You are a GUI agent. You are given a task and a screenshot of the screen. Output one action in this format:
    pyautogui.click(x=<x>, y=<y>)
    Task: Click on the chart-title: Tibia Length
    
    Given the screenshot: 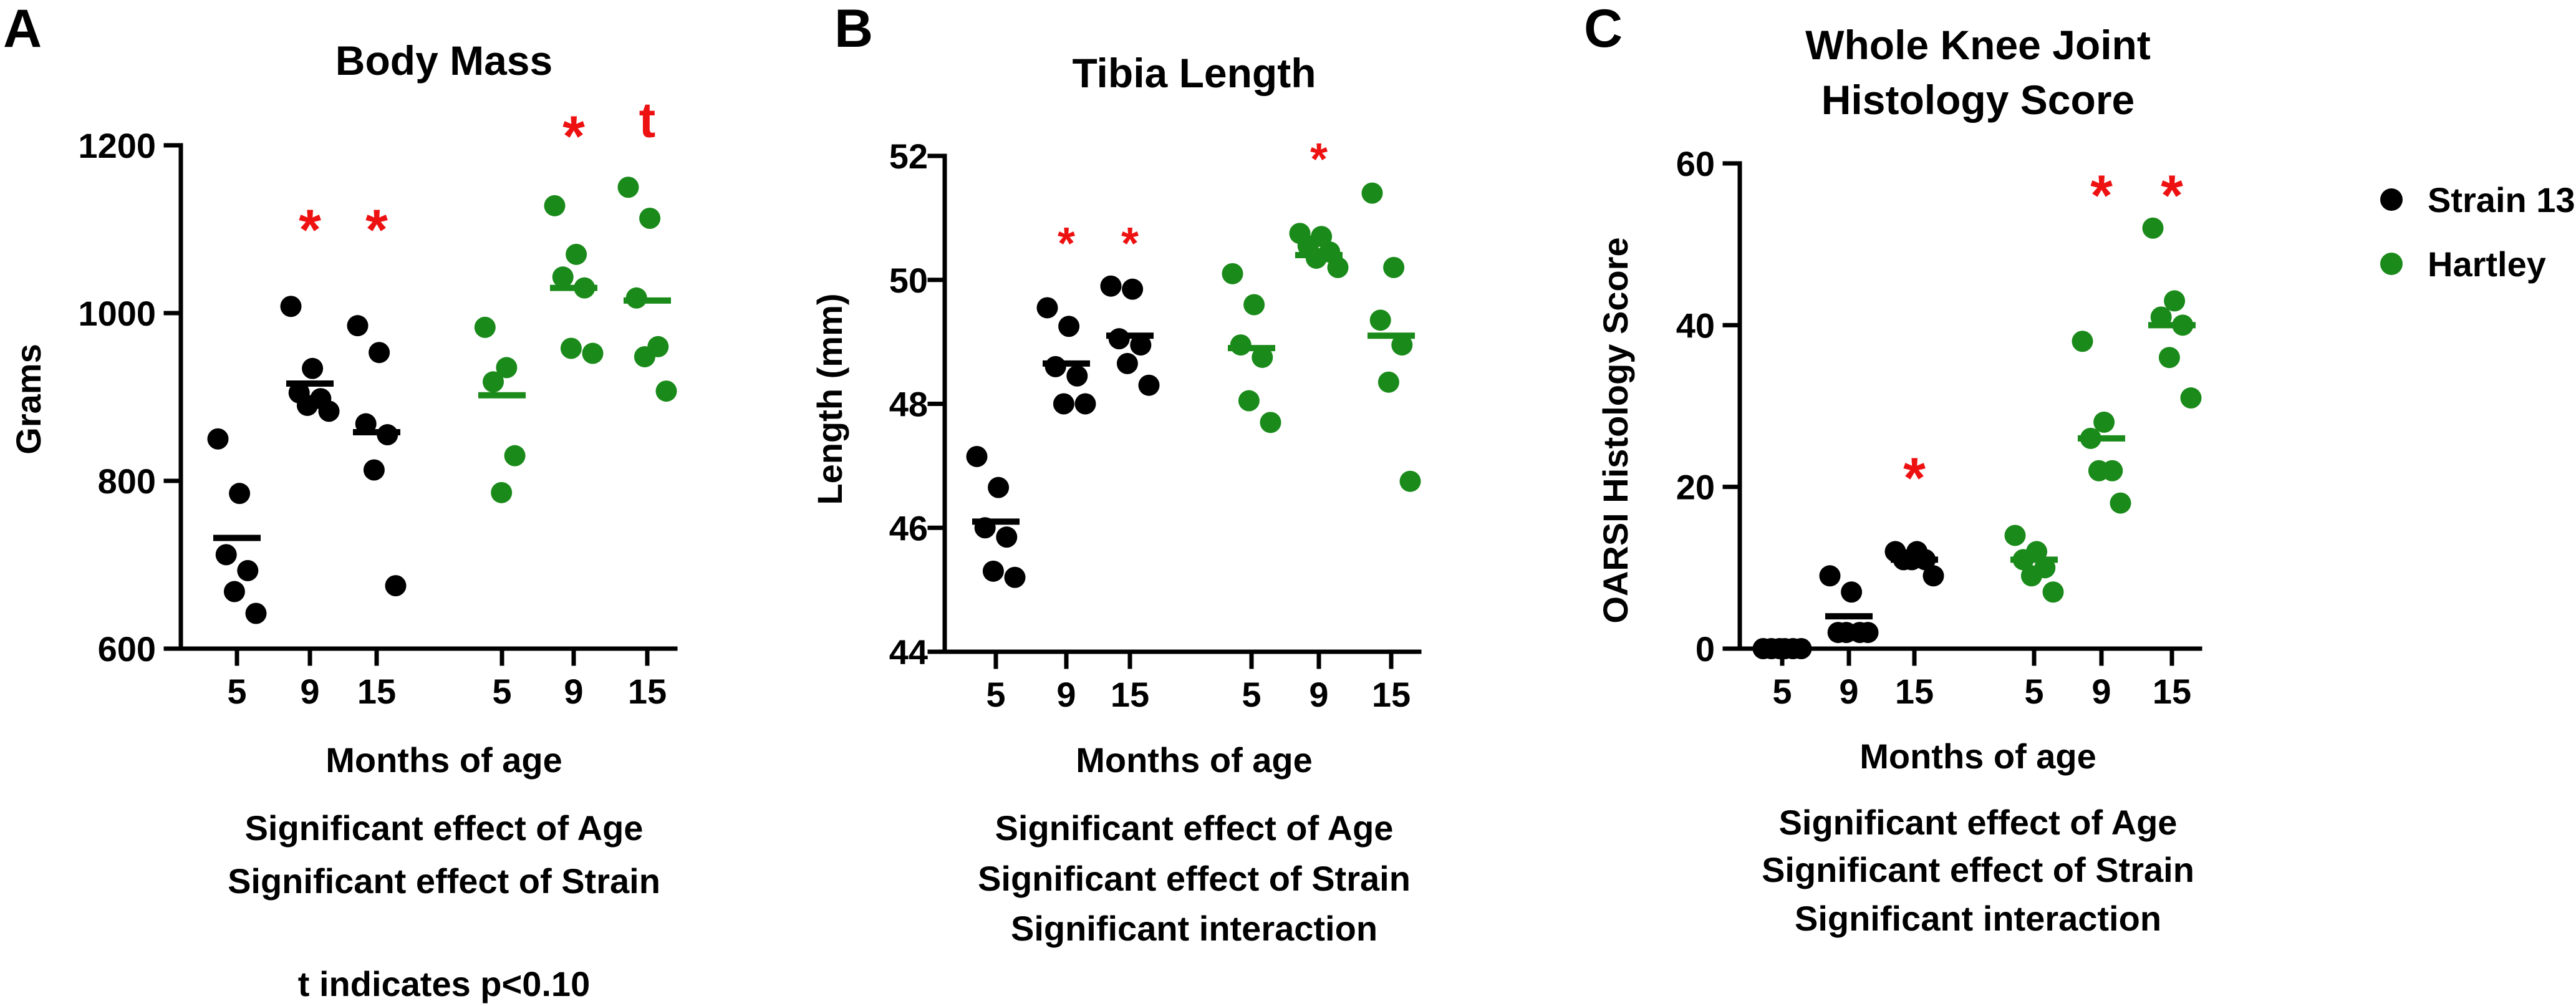 What is the action you would take?
    pyautogui.click(x=1194, y=73)
    